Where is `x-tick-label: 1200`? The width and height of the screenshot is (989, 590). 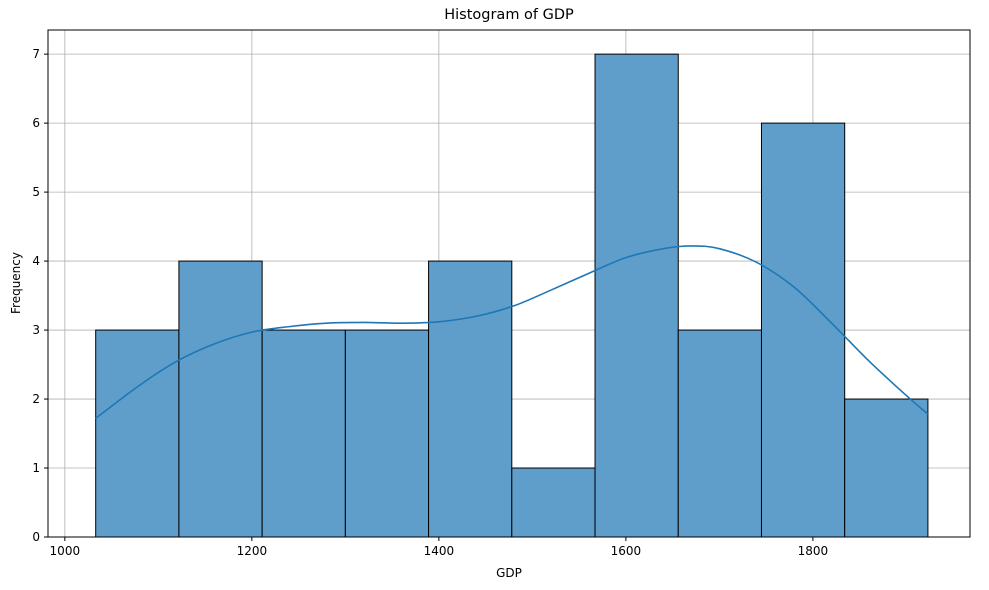
x-tick-label: 1200 is located at coordinates (252, 551).